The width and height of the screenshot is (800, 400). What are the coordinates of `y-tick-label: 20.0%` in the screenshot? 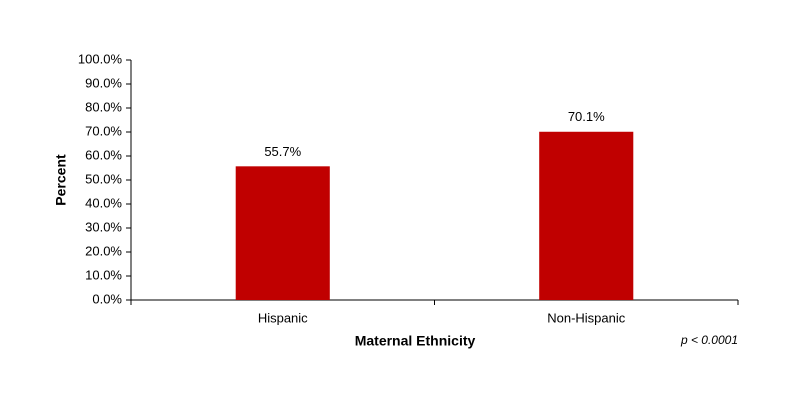 It's located at (103, 250).